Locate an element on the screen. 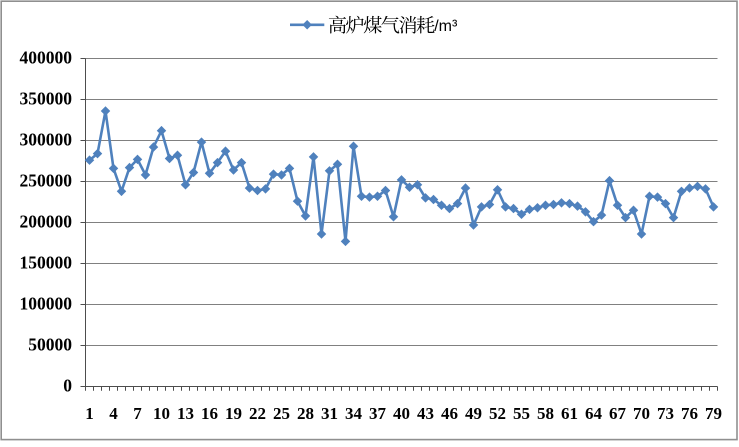 The width and height of the screenshot is (739, 447). svg-text: 64 is located at coordinates (594, 413).